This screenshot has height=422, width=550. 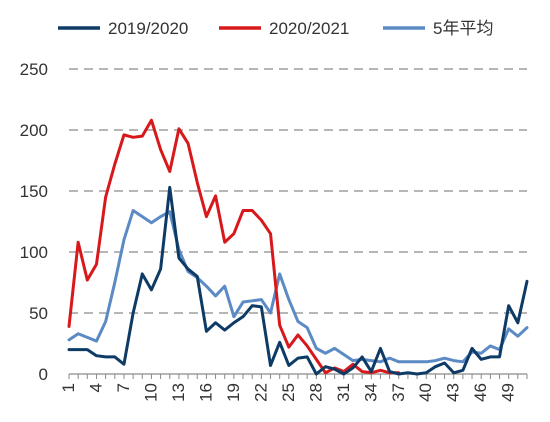 I want to click on x-tick-label: 19, so click(x=233, y=392).